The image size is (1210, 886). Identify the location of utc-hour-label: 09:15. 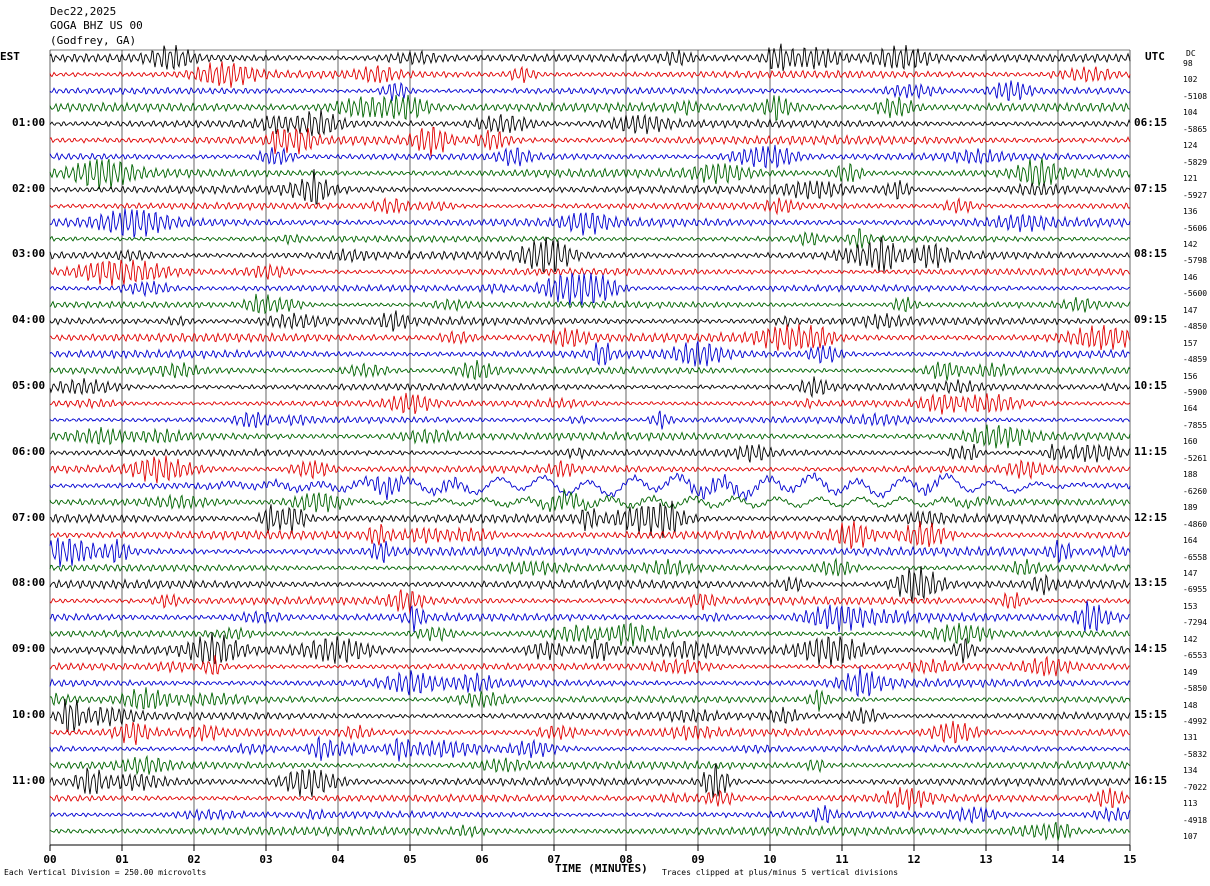
(1151, 320).